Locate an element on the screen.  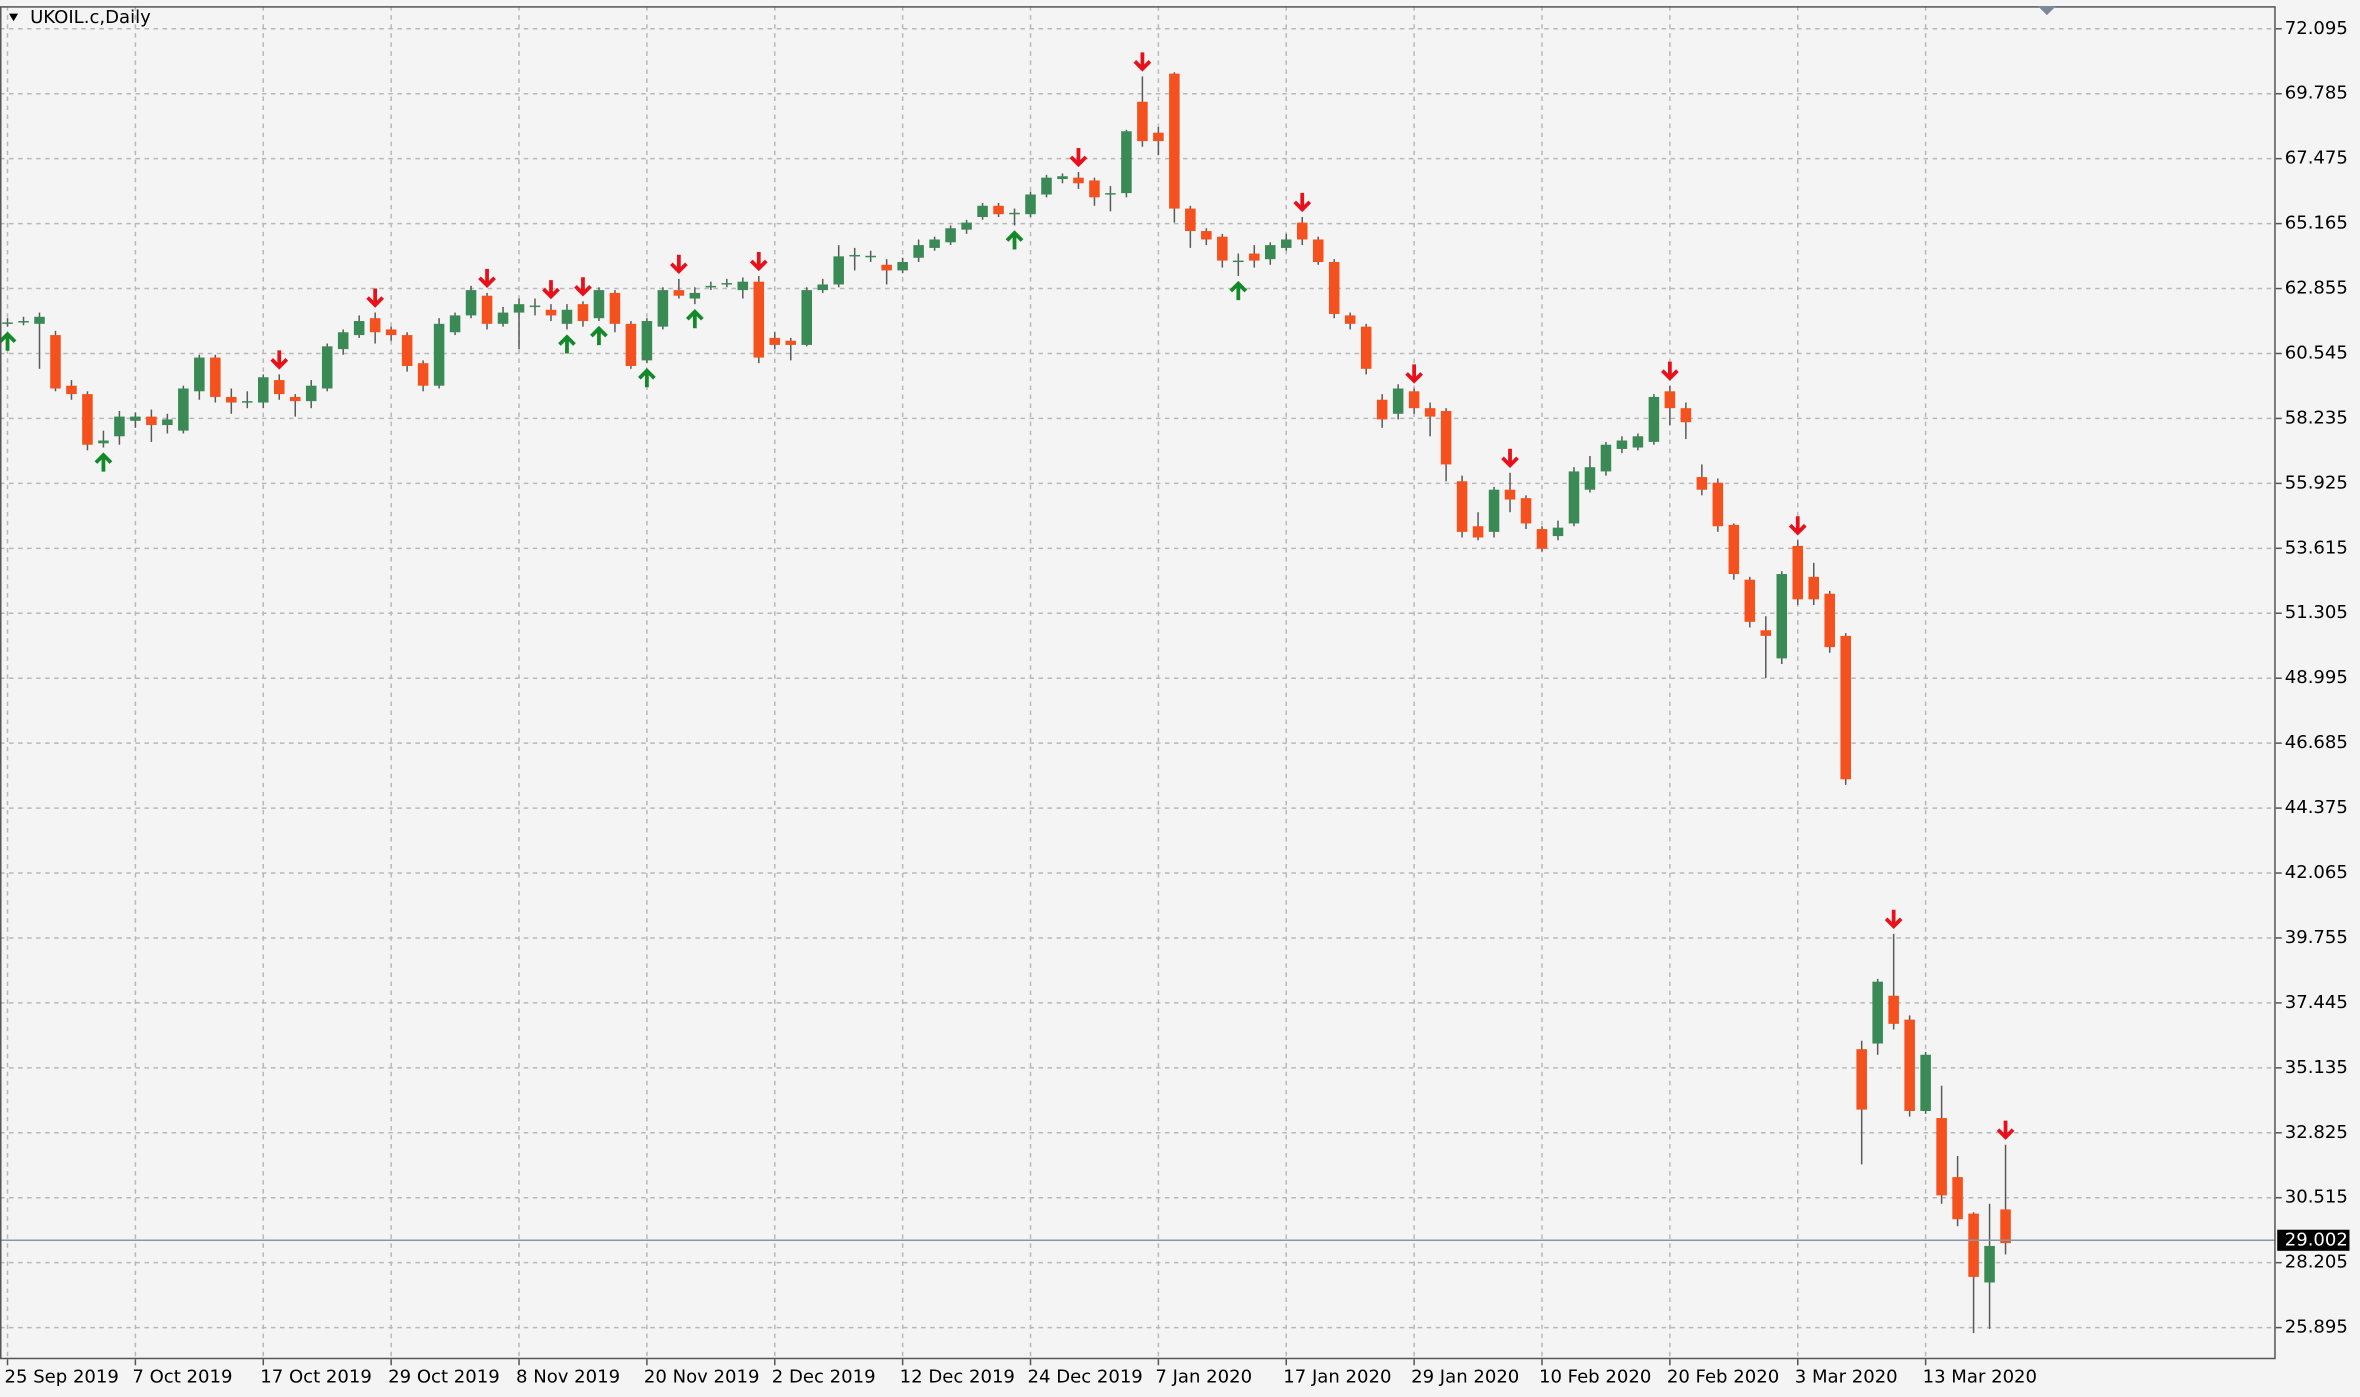
y-tick-label: 62.855 is located at coordinates (2316, 288).